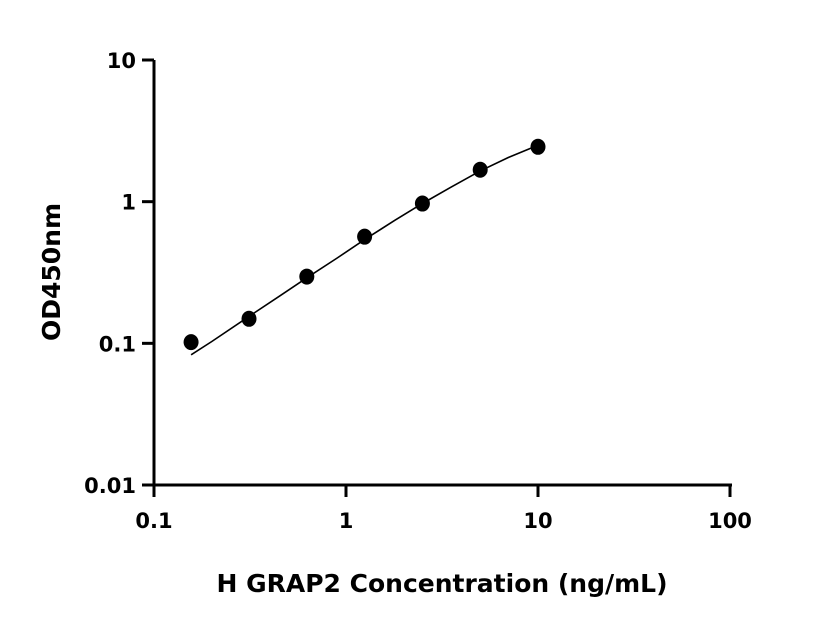 The height and width of the screenshot is (644, 816). I want to click on y-tick-label: 0.01, so click(110, 486).